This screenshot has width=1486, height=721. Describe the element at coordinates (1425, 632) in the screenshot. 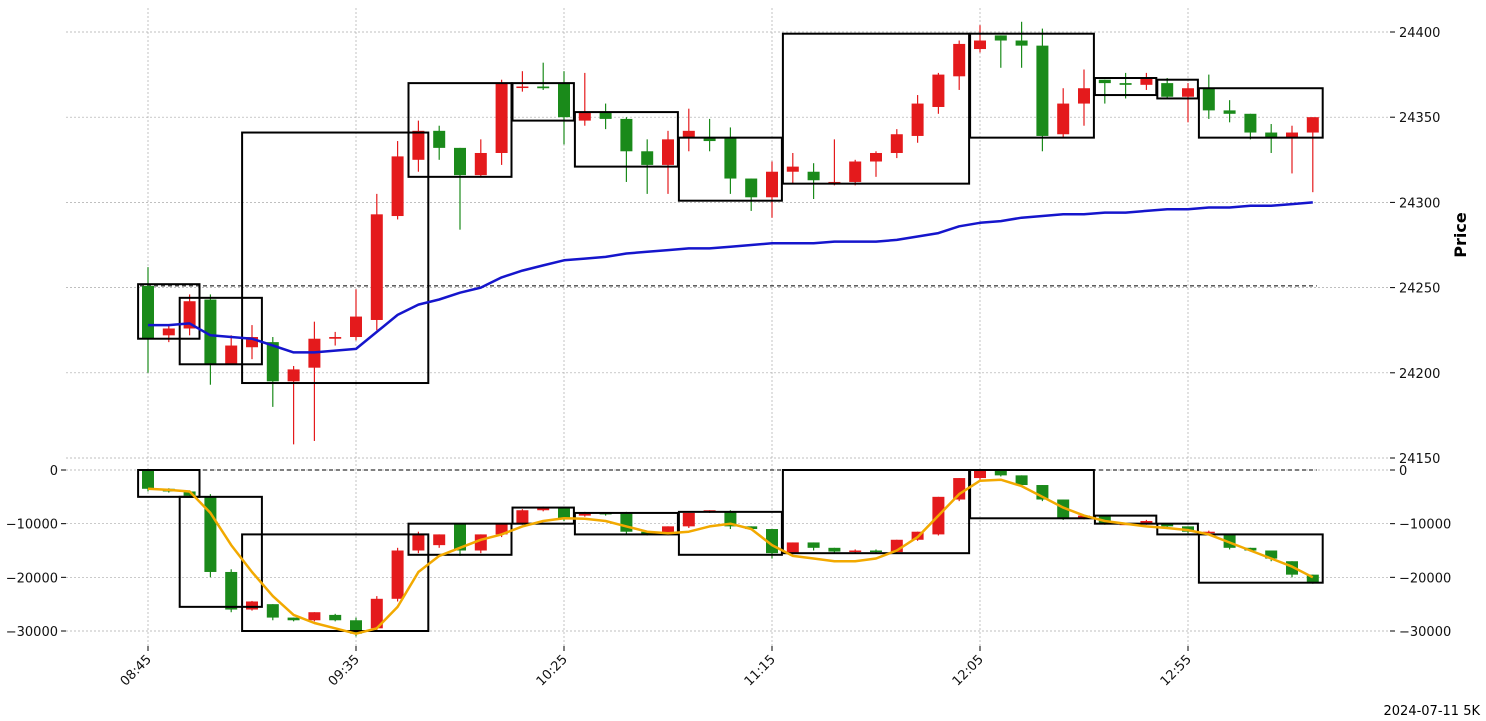

I see `y-tick-label: −30000` at that location.